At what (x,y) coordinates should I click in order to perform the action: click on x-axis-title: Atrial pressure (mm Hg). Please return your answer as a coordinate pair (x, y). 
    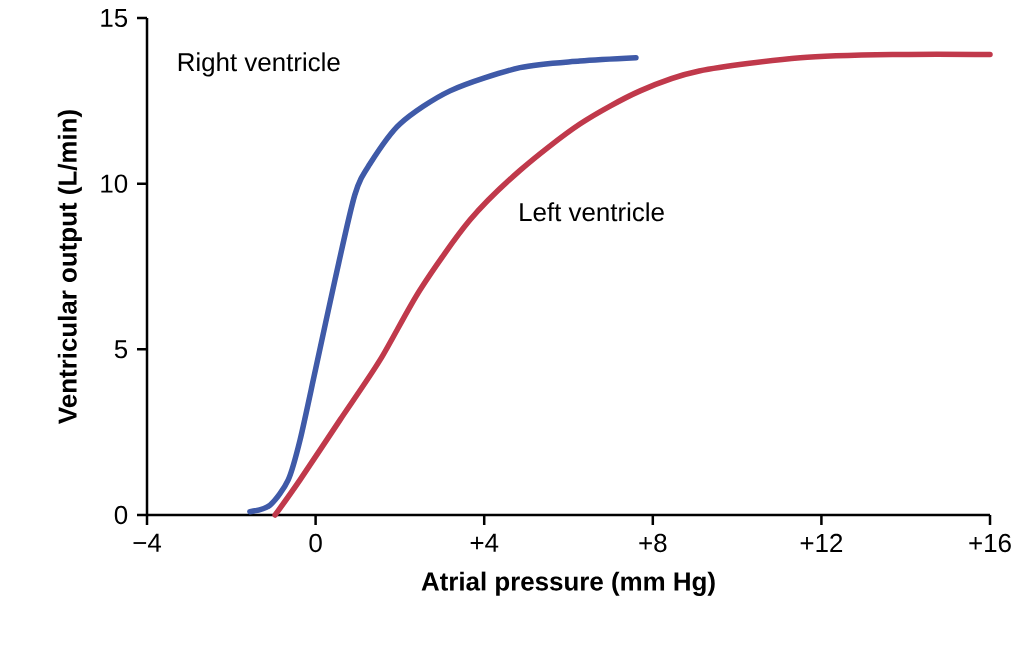
    Looking at the image, I should click on (568, 583).